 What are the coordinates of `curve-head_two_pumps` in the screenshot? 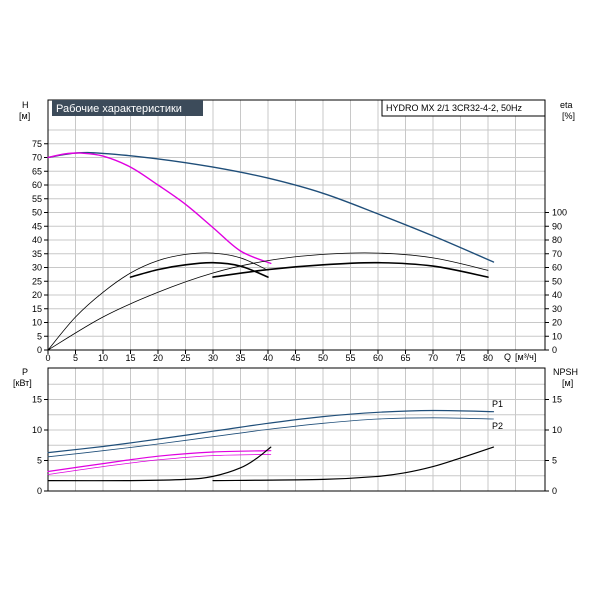 It's located at (271, 207).